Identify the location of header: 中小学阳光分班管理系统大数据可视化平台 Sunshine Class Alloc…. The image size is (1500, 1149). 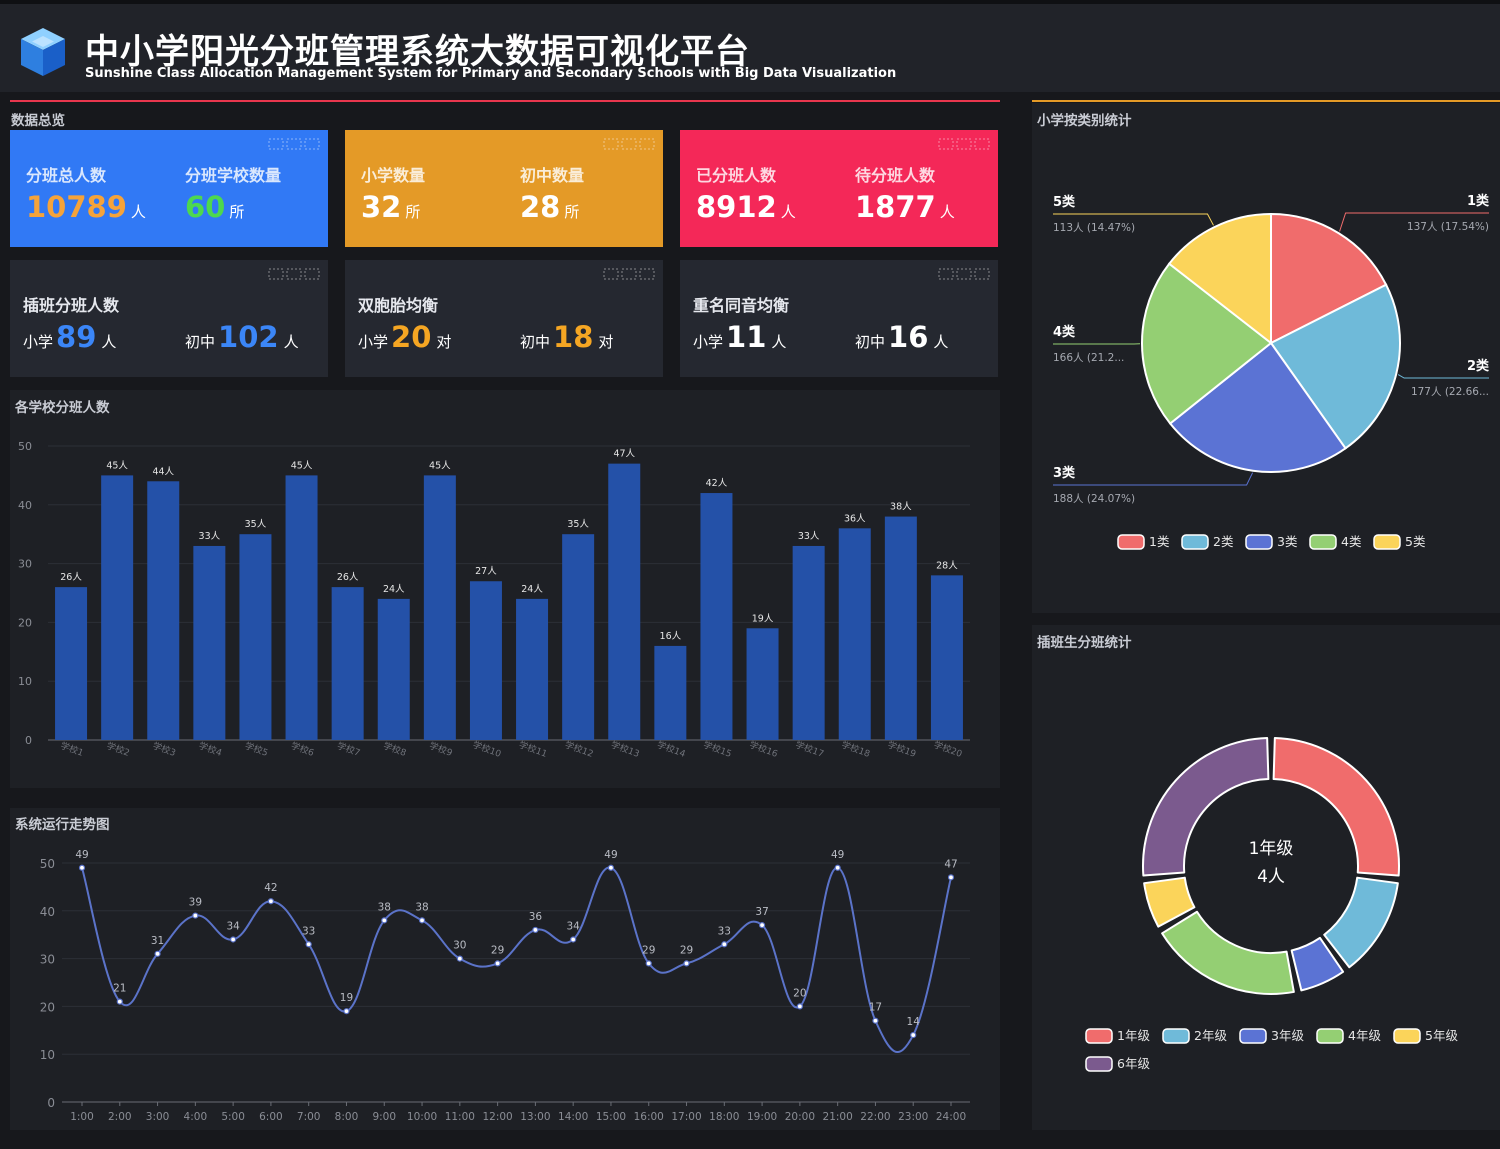
(750, 46).